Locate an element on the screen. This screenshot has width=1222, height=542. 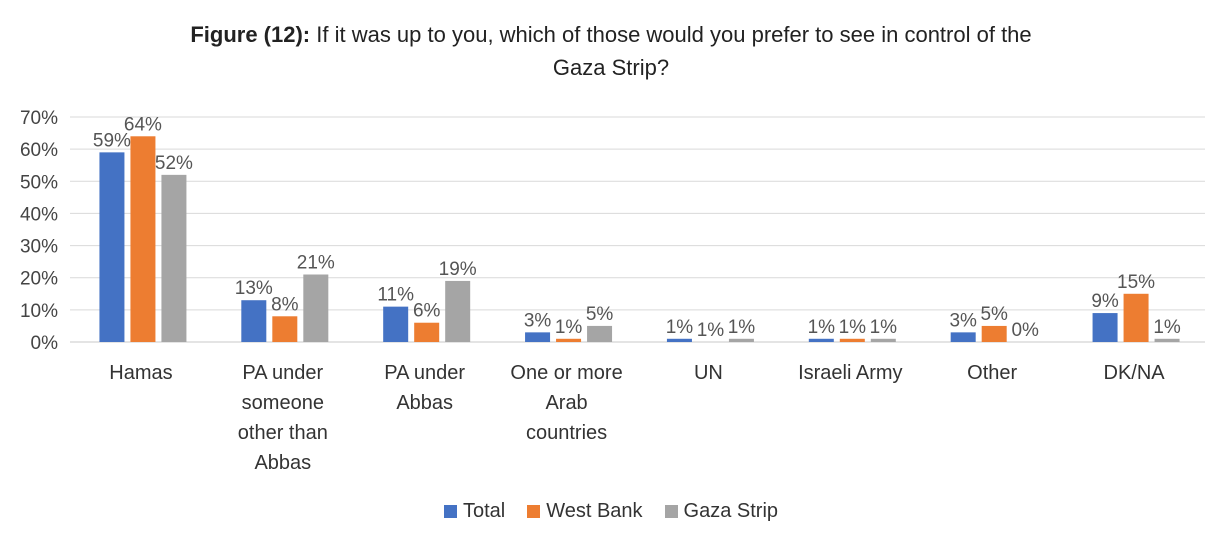
x-category-label: DK/NA is located at coordinates (1135, 373).